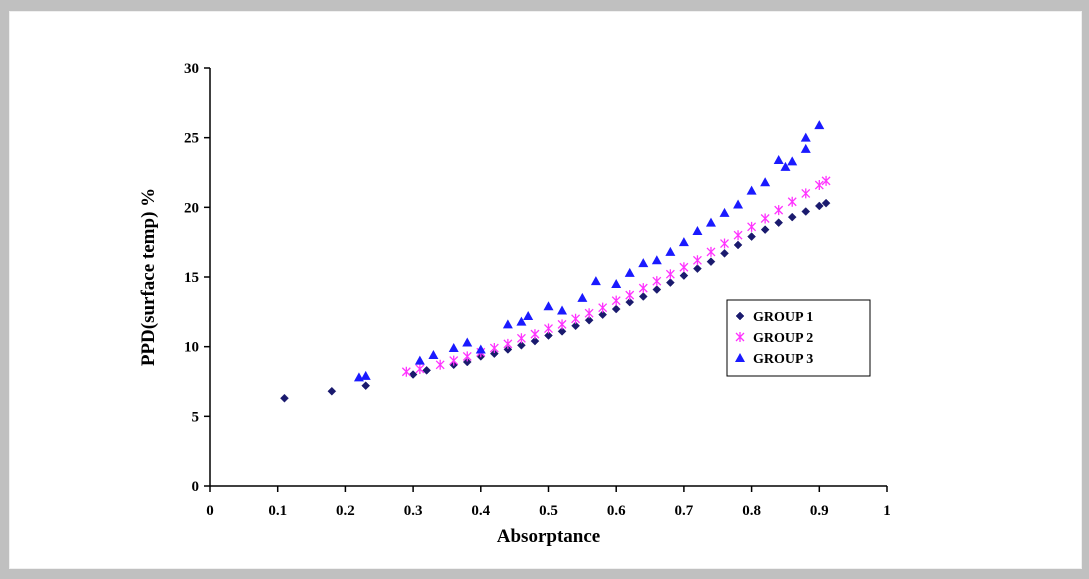 Image resolution: width=1089 pixels, height=579 pixels. I want to click on x-tick-label: 0, so click(210, 511).